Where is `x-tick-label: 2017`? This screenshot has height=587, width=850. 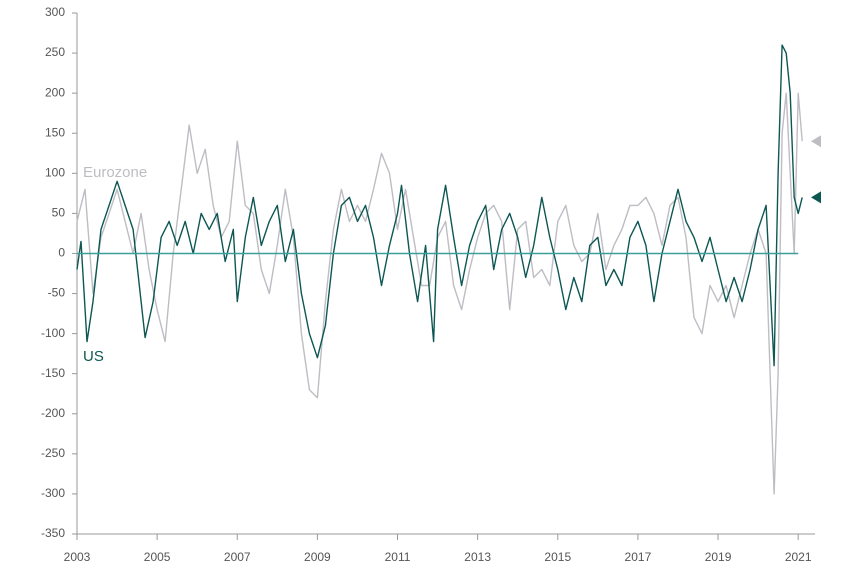
x-tick-label: 2017 is located at coordinates (638, 557).